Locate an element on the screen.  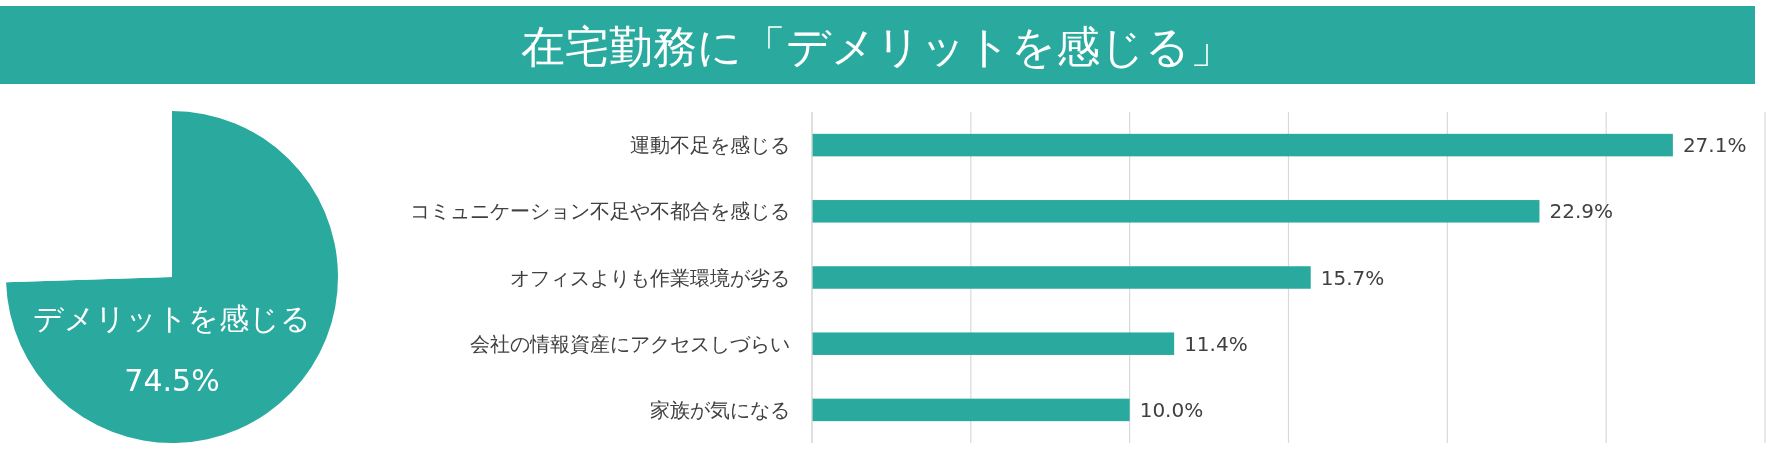
y-tick-label: 会社の情報資産にアクセスしづらい is located at coordinates (630, 343).